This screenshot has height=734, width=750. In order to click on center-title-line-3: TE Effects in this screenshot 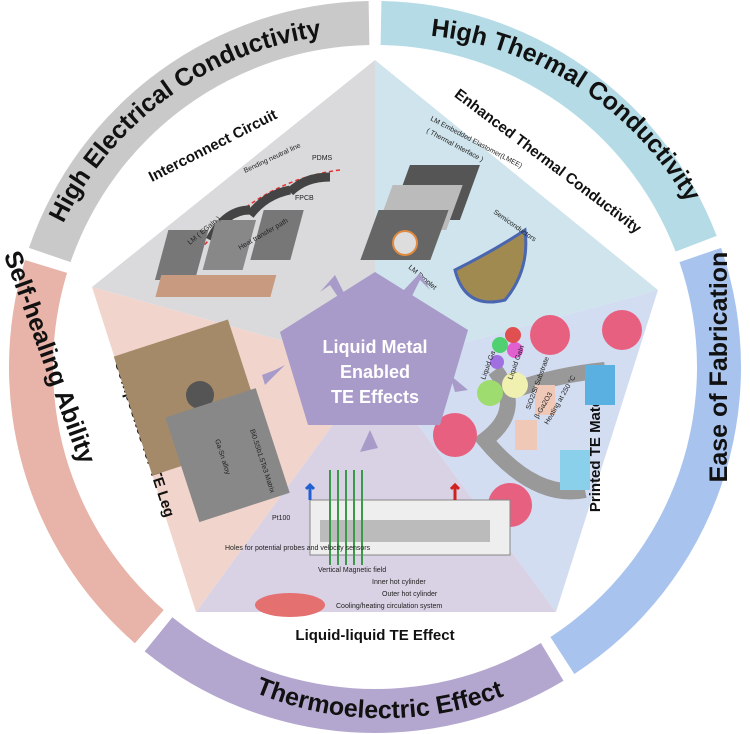, I will do `click(375, 397)`.